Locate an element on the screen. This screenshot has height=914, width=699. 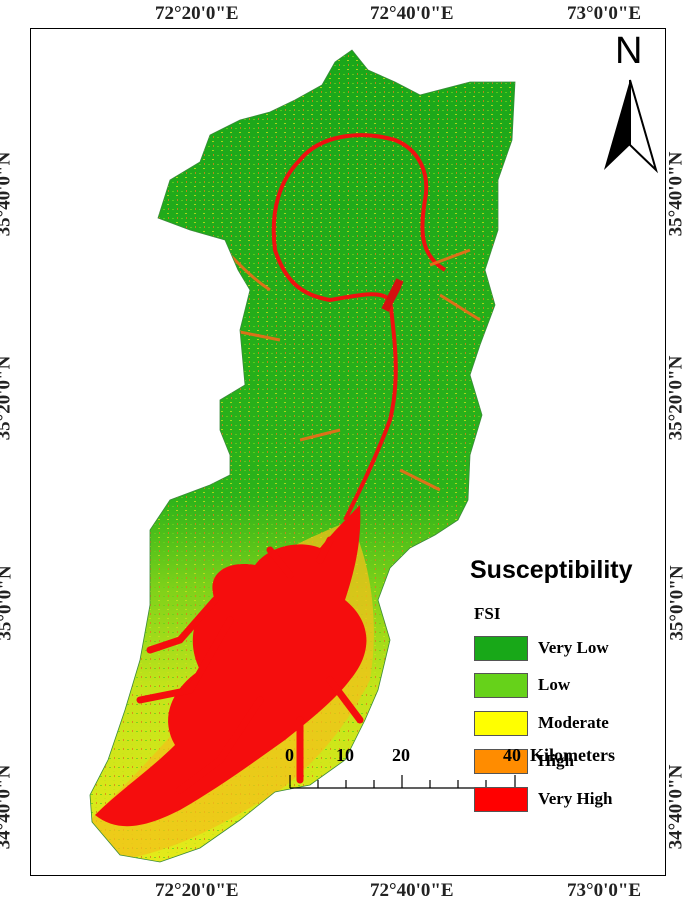
scale-tick-label: 40 is located at coordinates (512, 755).